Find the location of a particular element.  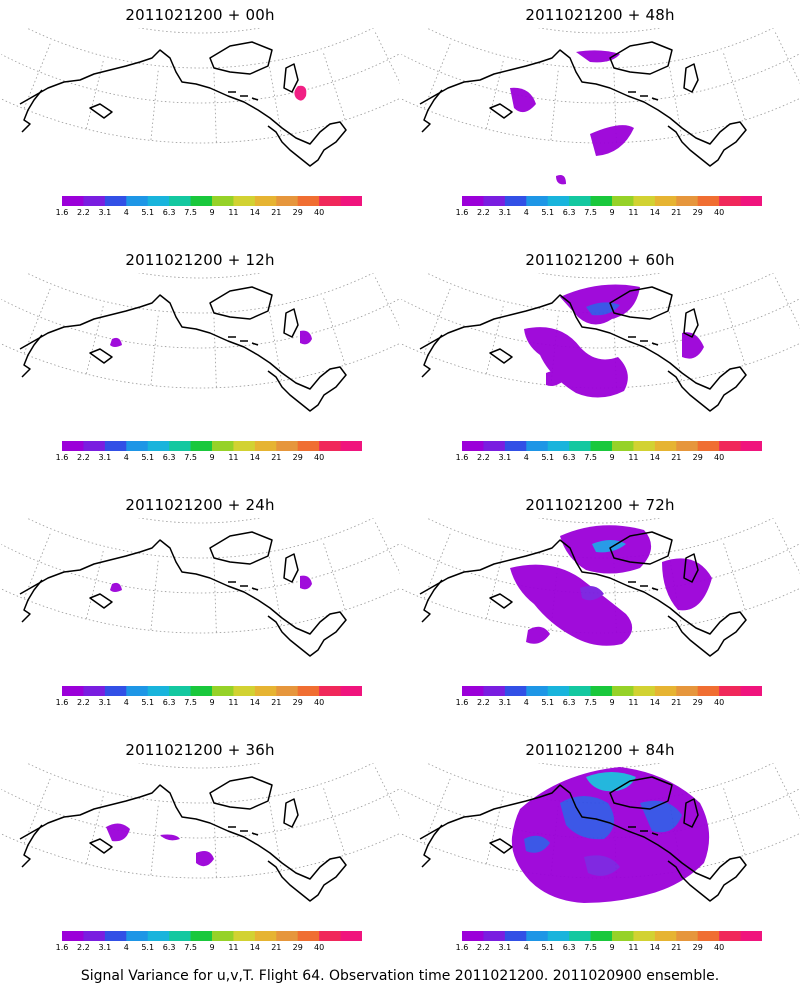

colorbar-tick-label: 14 is located at coordinates (254, 702).